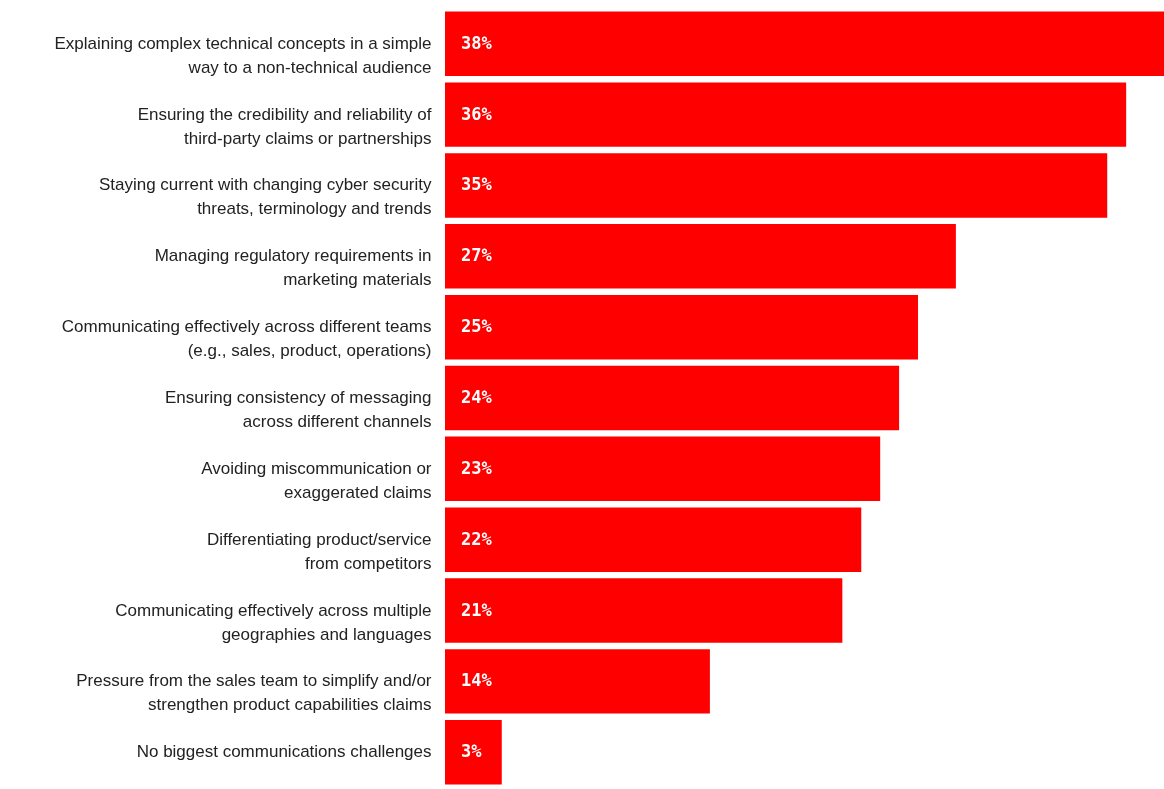 The height and width of the screenshot is (789, 1164). What do you see at coordinates (477, 467) in the screenshot?
I see `data-label: 23%` at bounding box center [477, 467].